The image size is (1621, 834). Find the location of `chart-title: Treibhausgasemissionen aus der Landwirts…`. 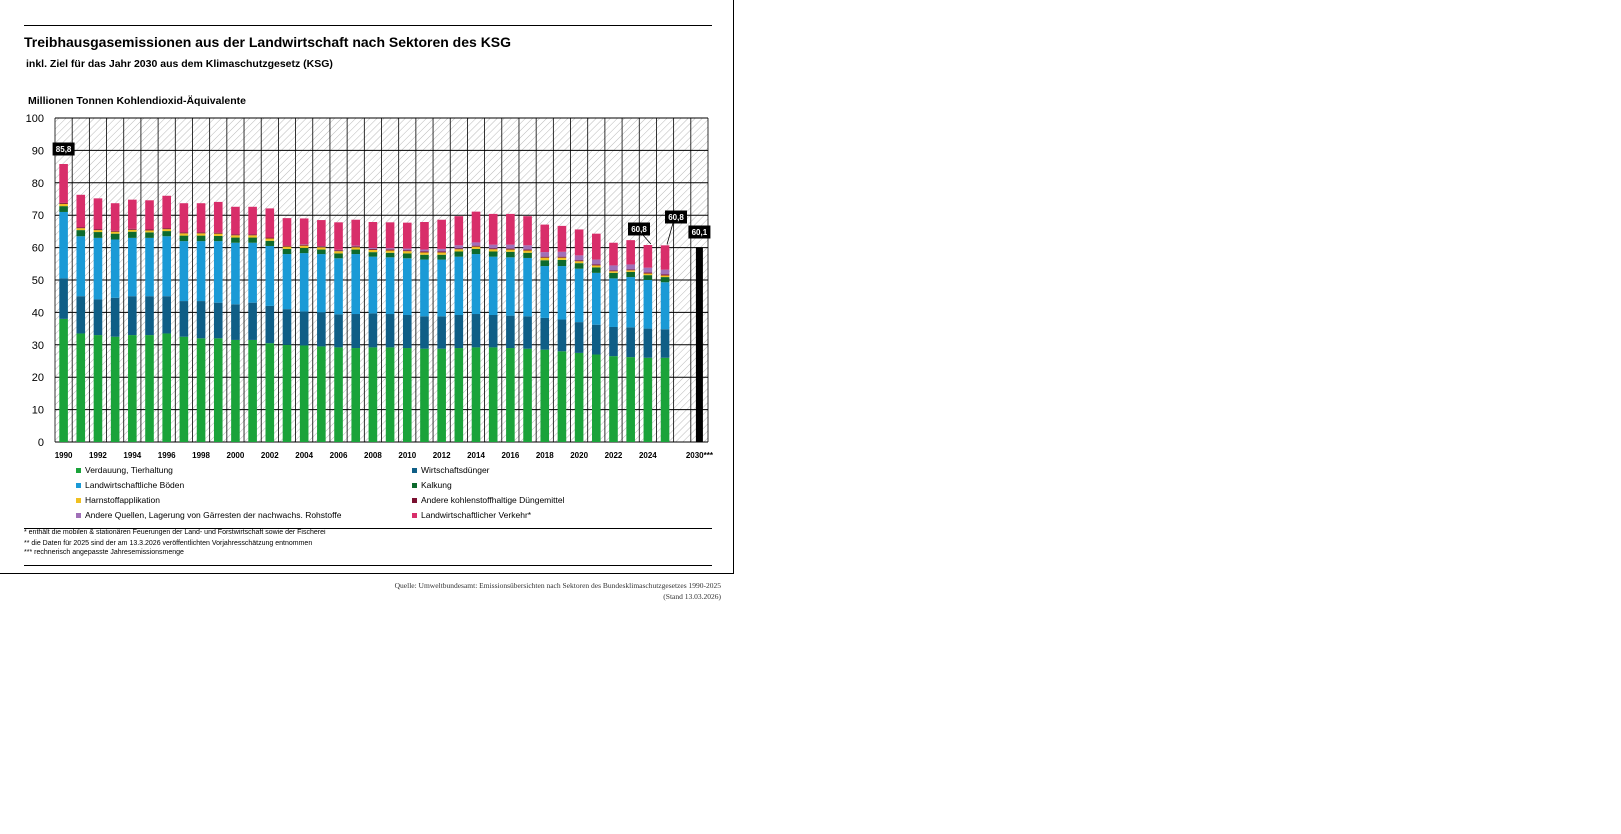

chart-title: Treibhausgasemissionen aus der Landwirts… is located at coordinates (268, 42).